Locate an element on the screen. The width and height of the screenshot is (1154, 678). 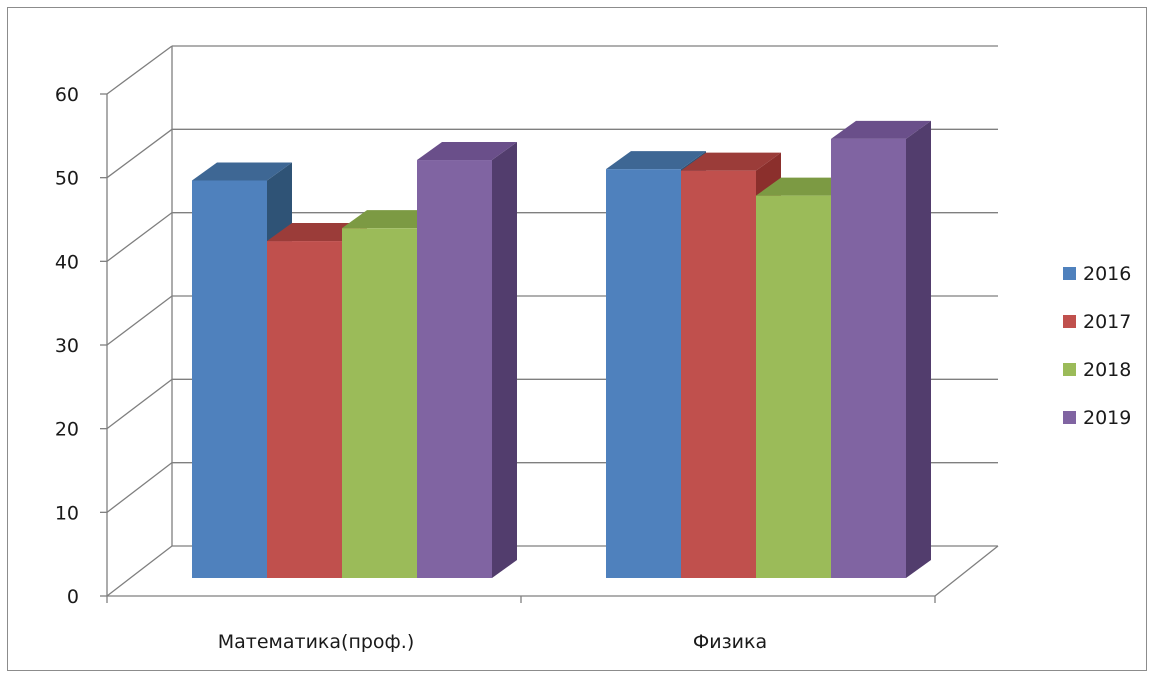
y-tick-label: 10 is located at coordinates (67, 513).